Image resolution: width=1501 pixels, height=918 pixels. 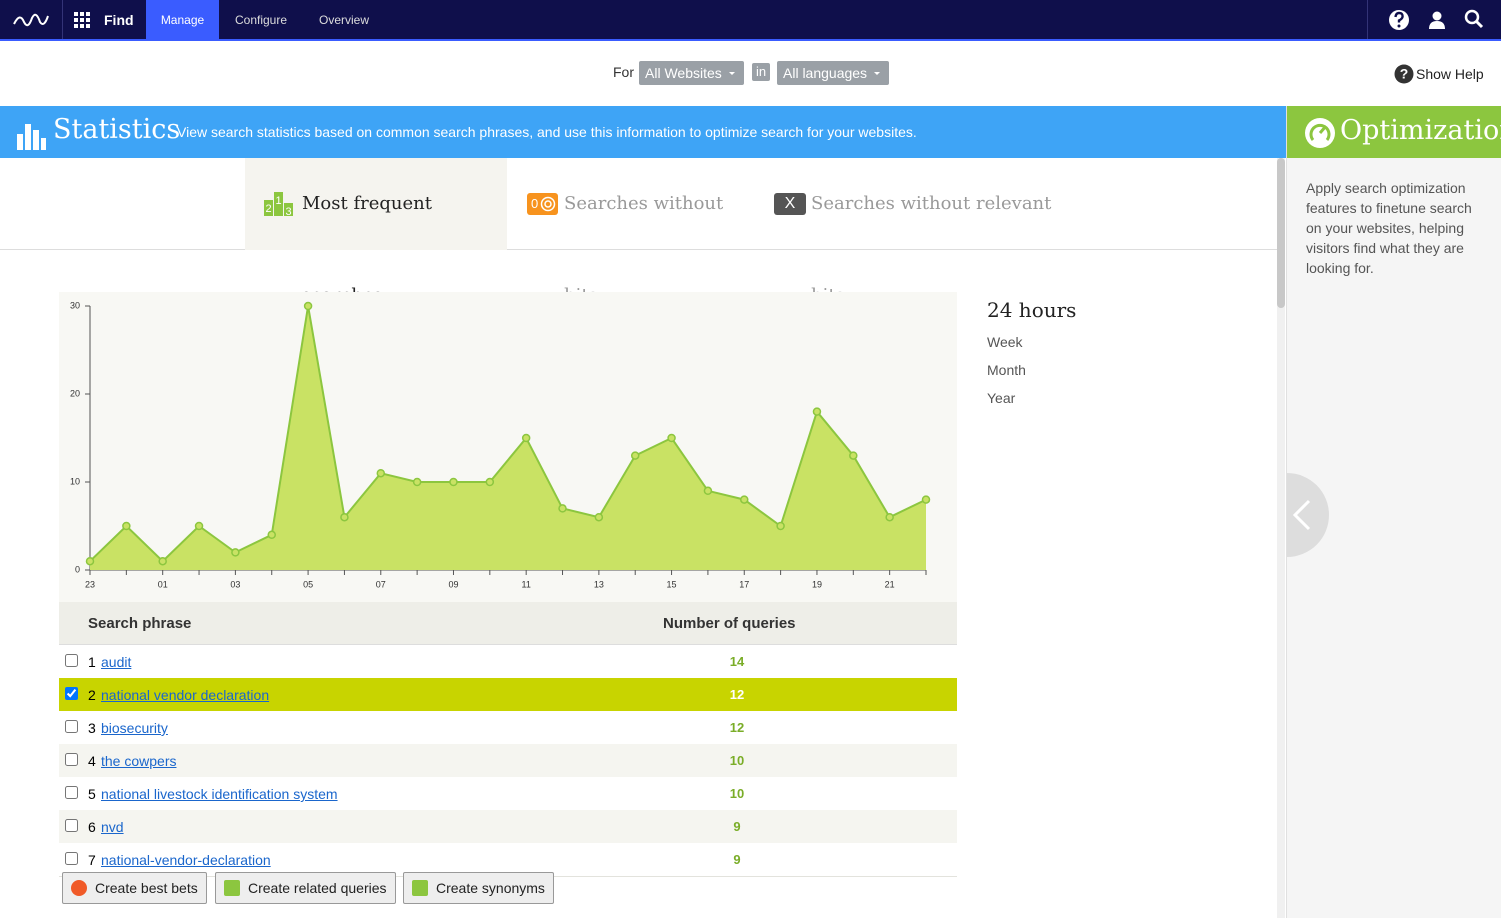 I want to click on x-tick-label: 11, so click(x=526, y=584).